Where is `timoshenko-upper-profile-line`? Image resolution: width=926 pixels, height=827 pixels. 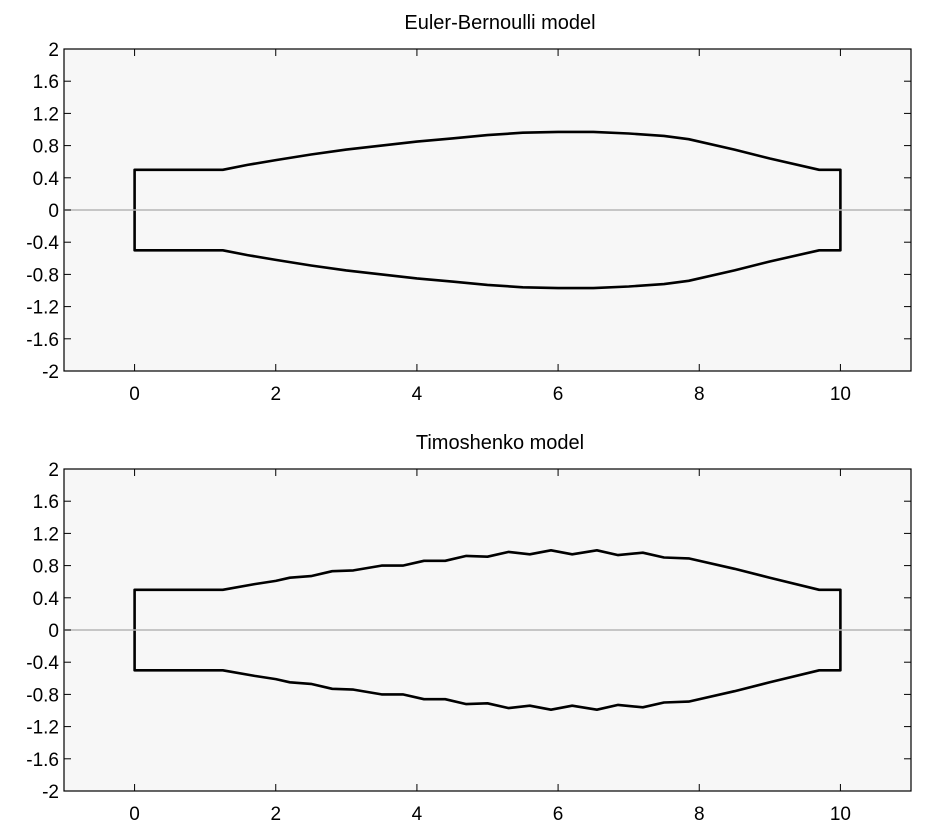 timoshenko-upper-profile-line is located at coordinates (487, 589).